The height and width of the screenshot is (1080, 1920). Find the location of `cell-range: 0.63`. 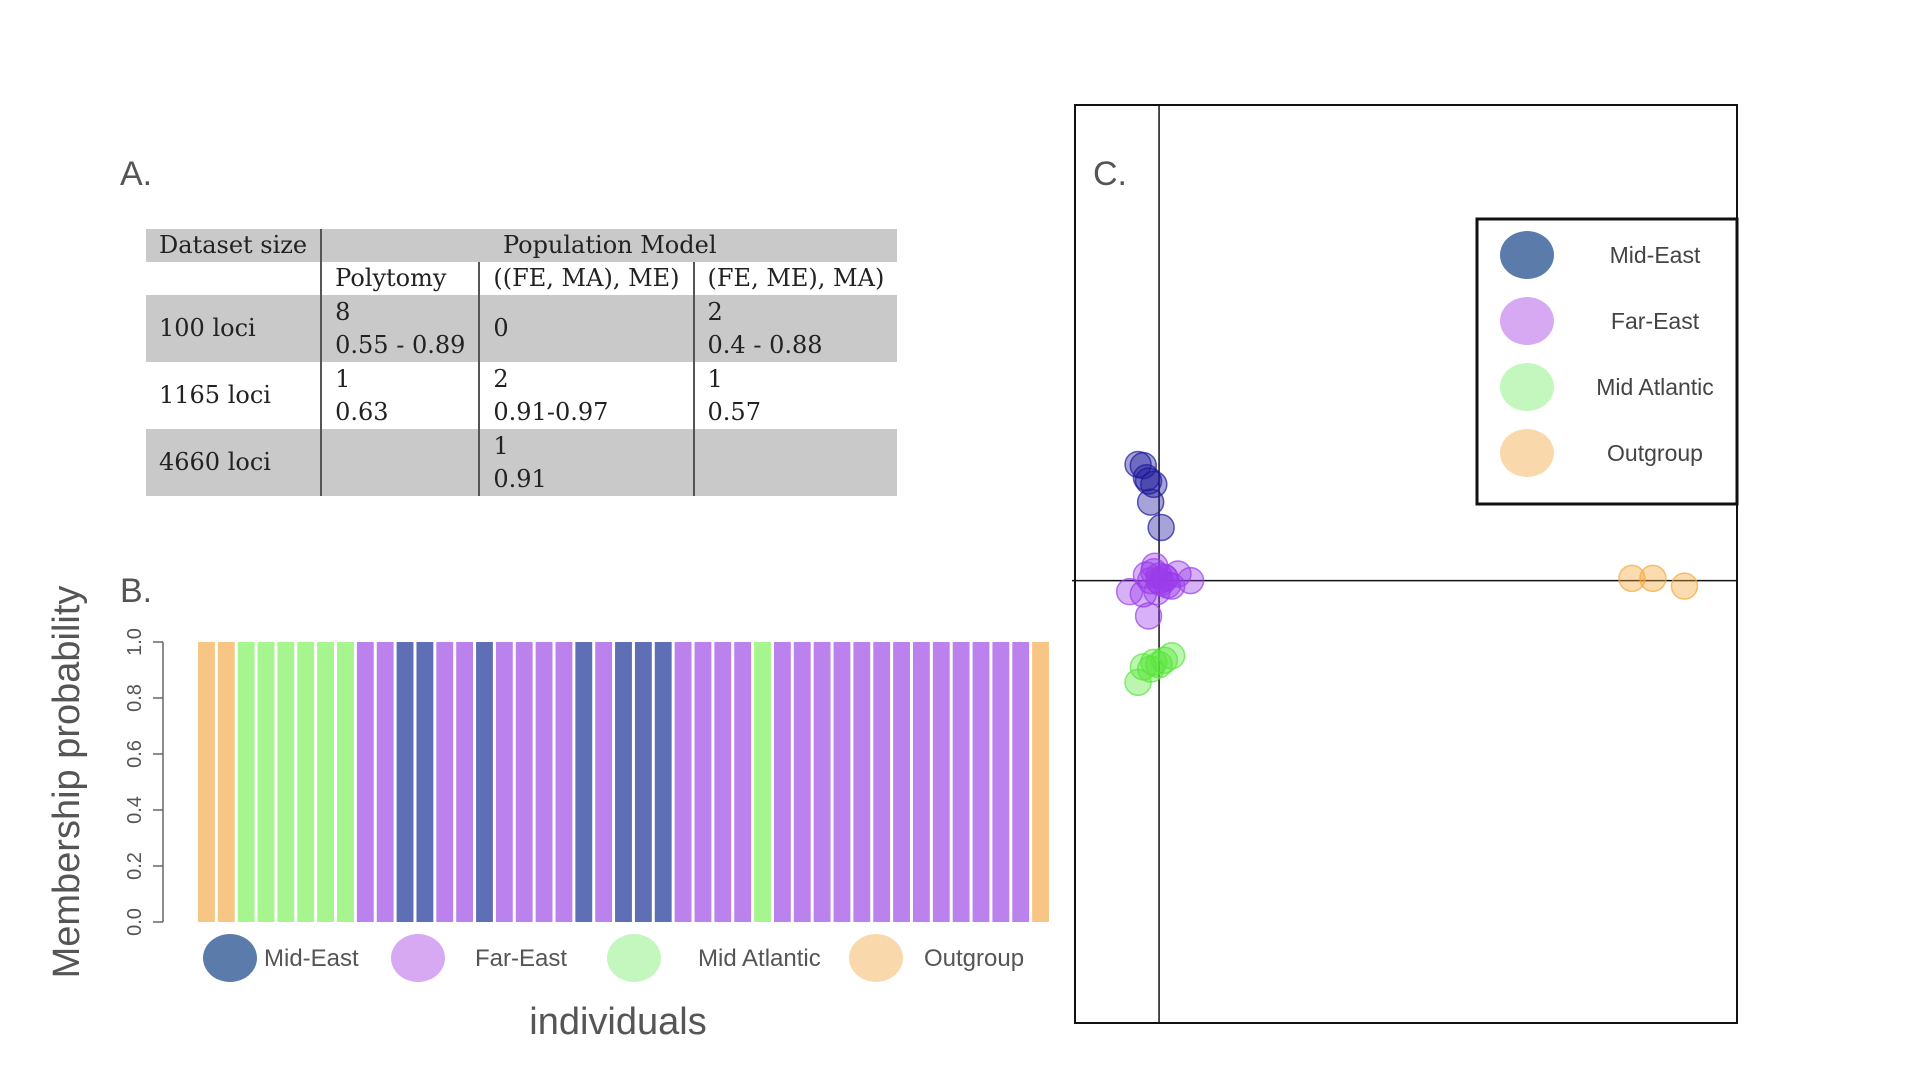

cell-range: 0.63 is located at coordinates (362, 411).